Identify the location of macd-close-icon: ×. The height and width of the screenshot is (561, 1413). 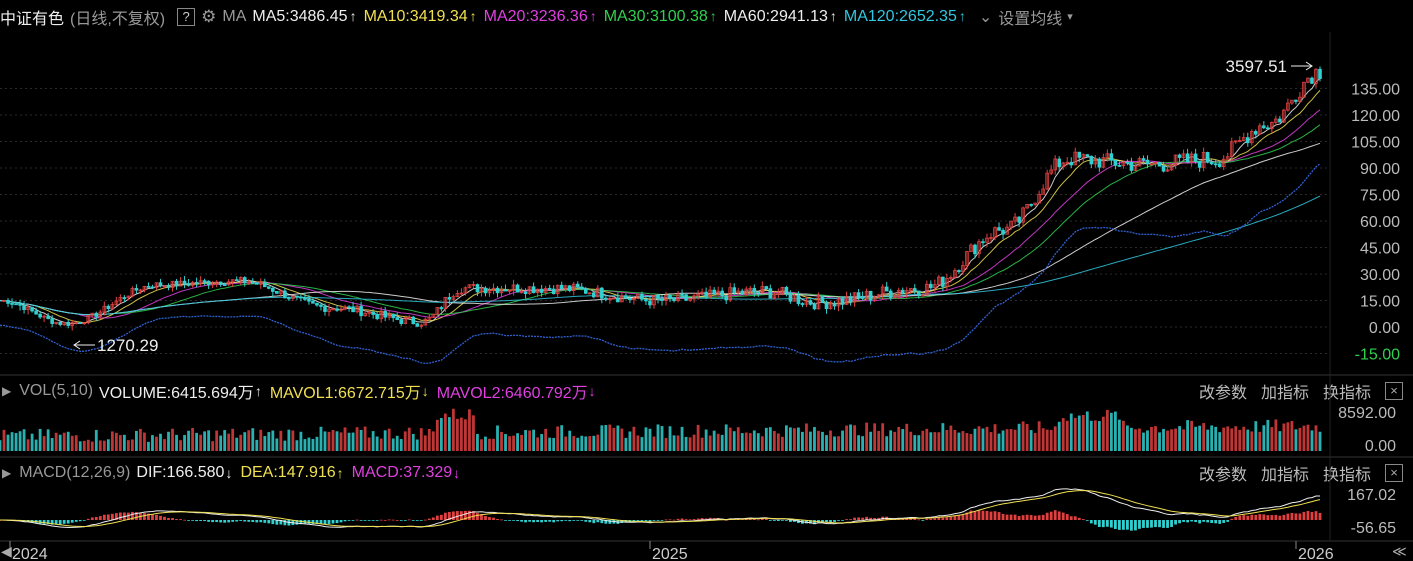
(1394, 472).